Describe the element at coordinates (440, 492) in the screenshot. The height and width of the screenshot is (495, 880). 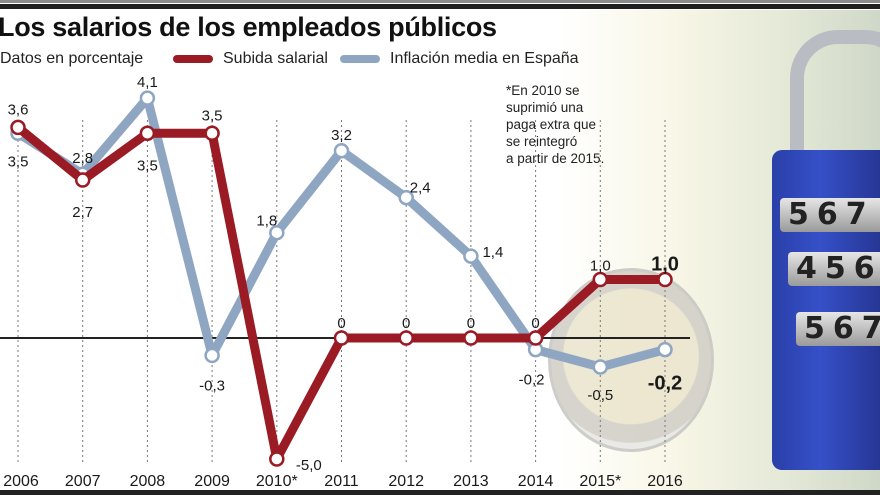
I see `bottom-rule` at that location.